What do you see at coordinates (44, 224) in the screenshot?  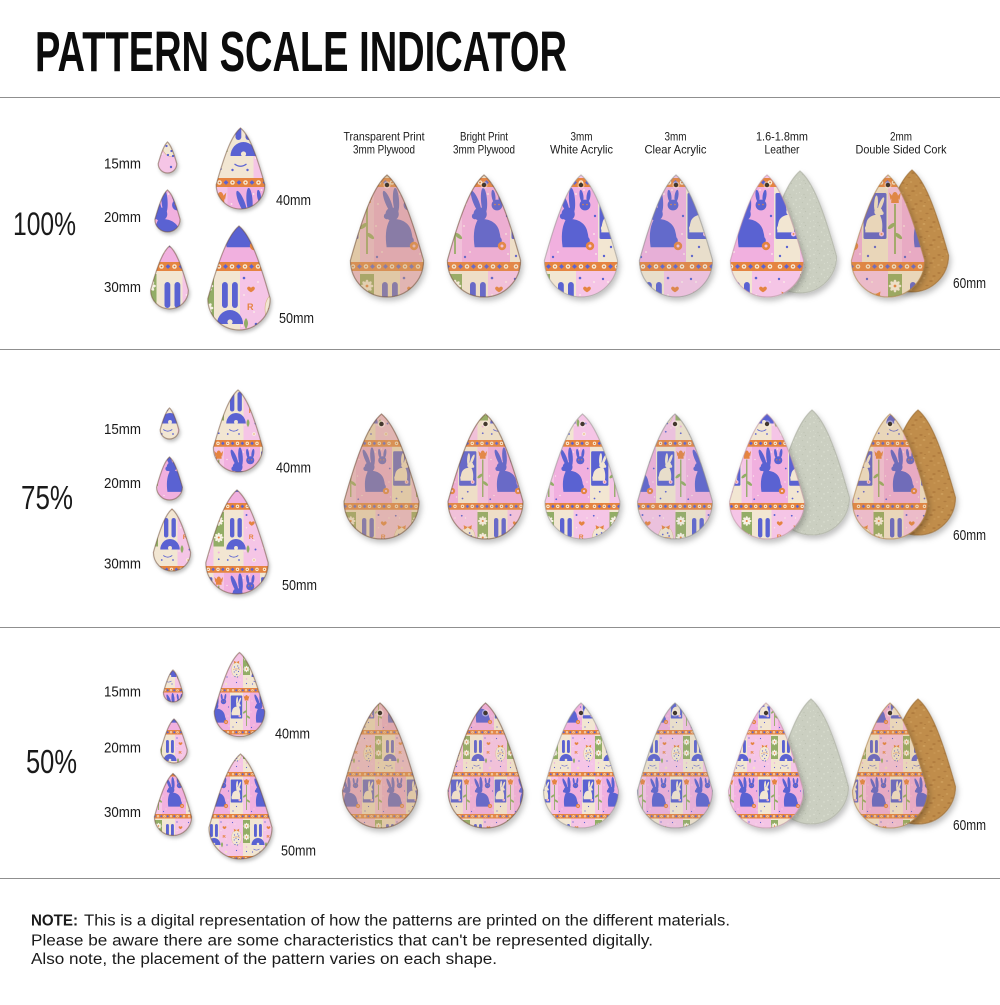 I see `svg-text: 100%` at bounding box center [44, 224].